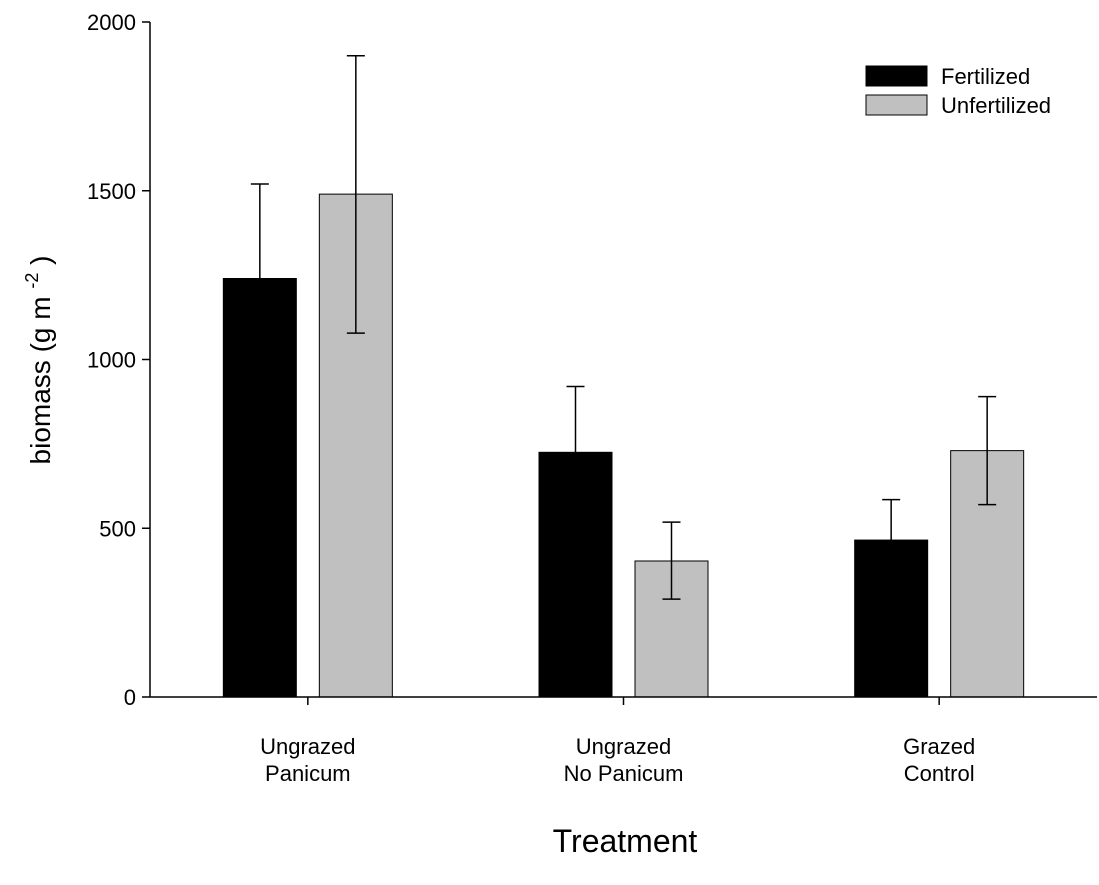 The image size is (1099, 885). What do you see at coordinates (111, 22) in the screenshot?
I see `y-tick-label: 2000` at bounding box center [111, 22].